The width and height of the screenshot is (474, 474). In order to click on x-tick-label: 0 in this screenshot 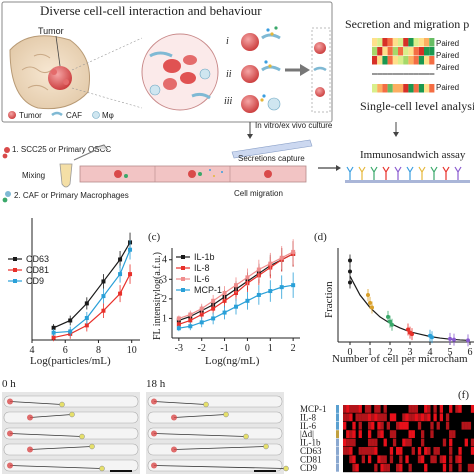, I will do `click(247, 348)`.